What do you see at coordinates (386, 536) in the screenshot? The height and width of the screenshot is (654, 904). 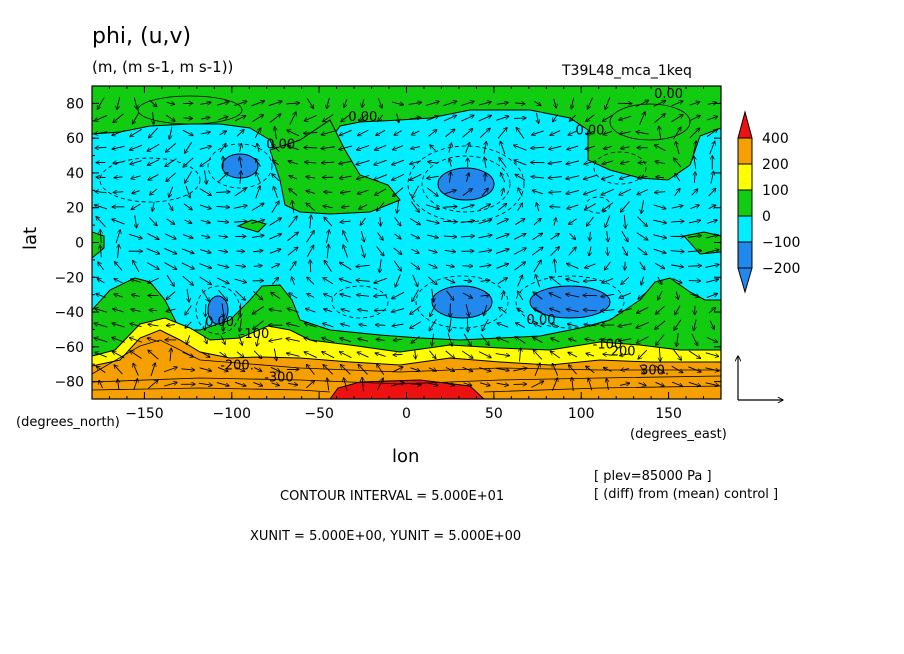 I see `vector-units: XUNIT = 5.000E+00, YUNIT = 5.000E+00` at bounding box center [386, 536].